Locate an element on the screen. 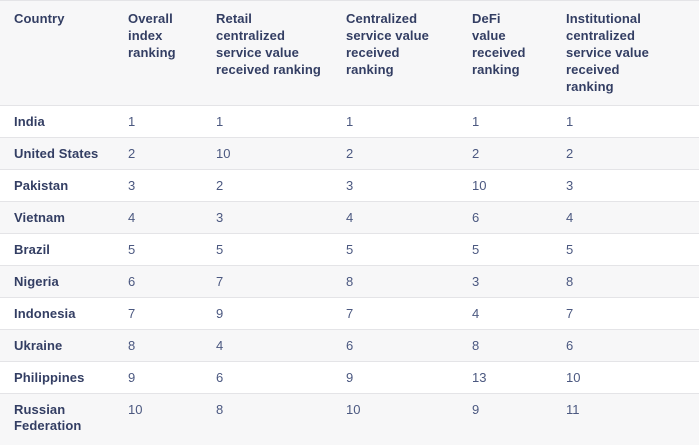  column-header-country: Country is located at coordinates (39, 18).